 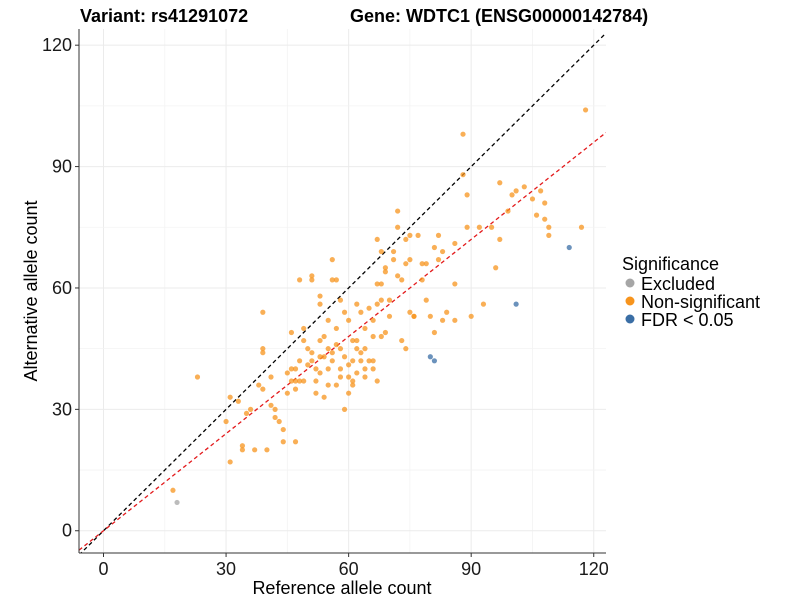 I want to click on y-tick-label: 120, so click(x=57, y=45).